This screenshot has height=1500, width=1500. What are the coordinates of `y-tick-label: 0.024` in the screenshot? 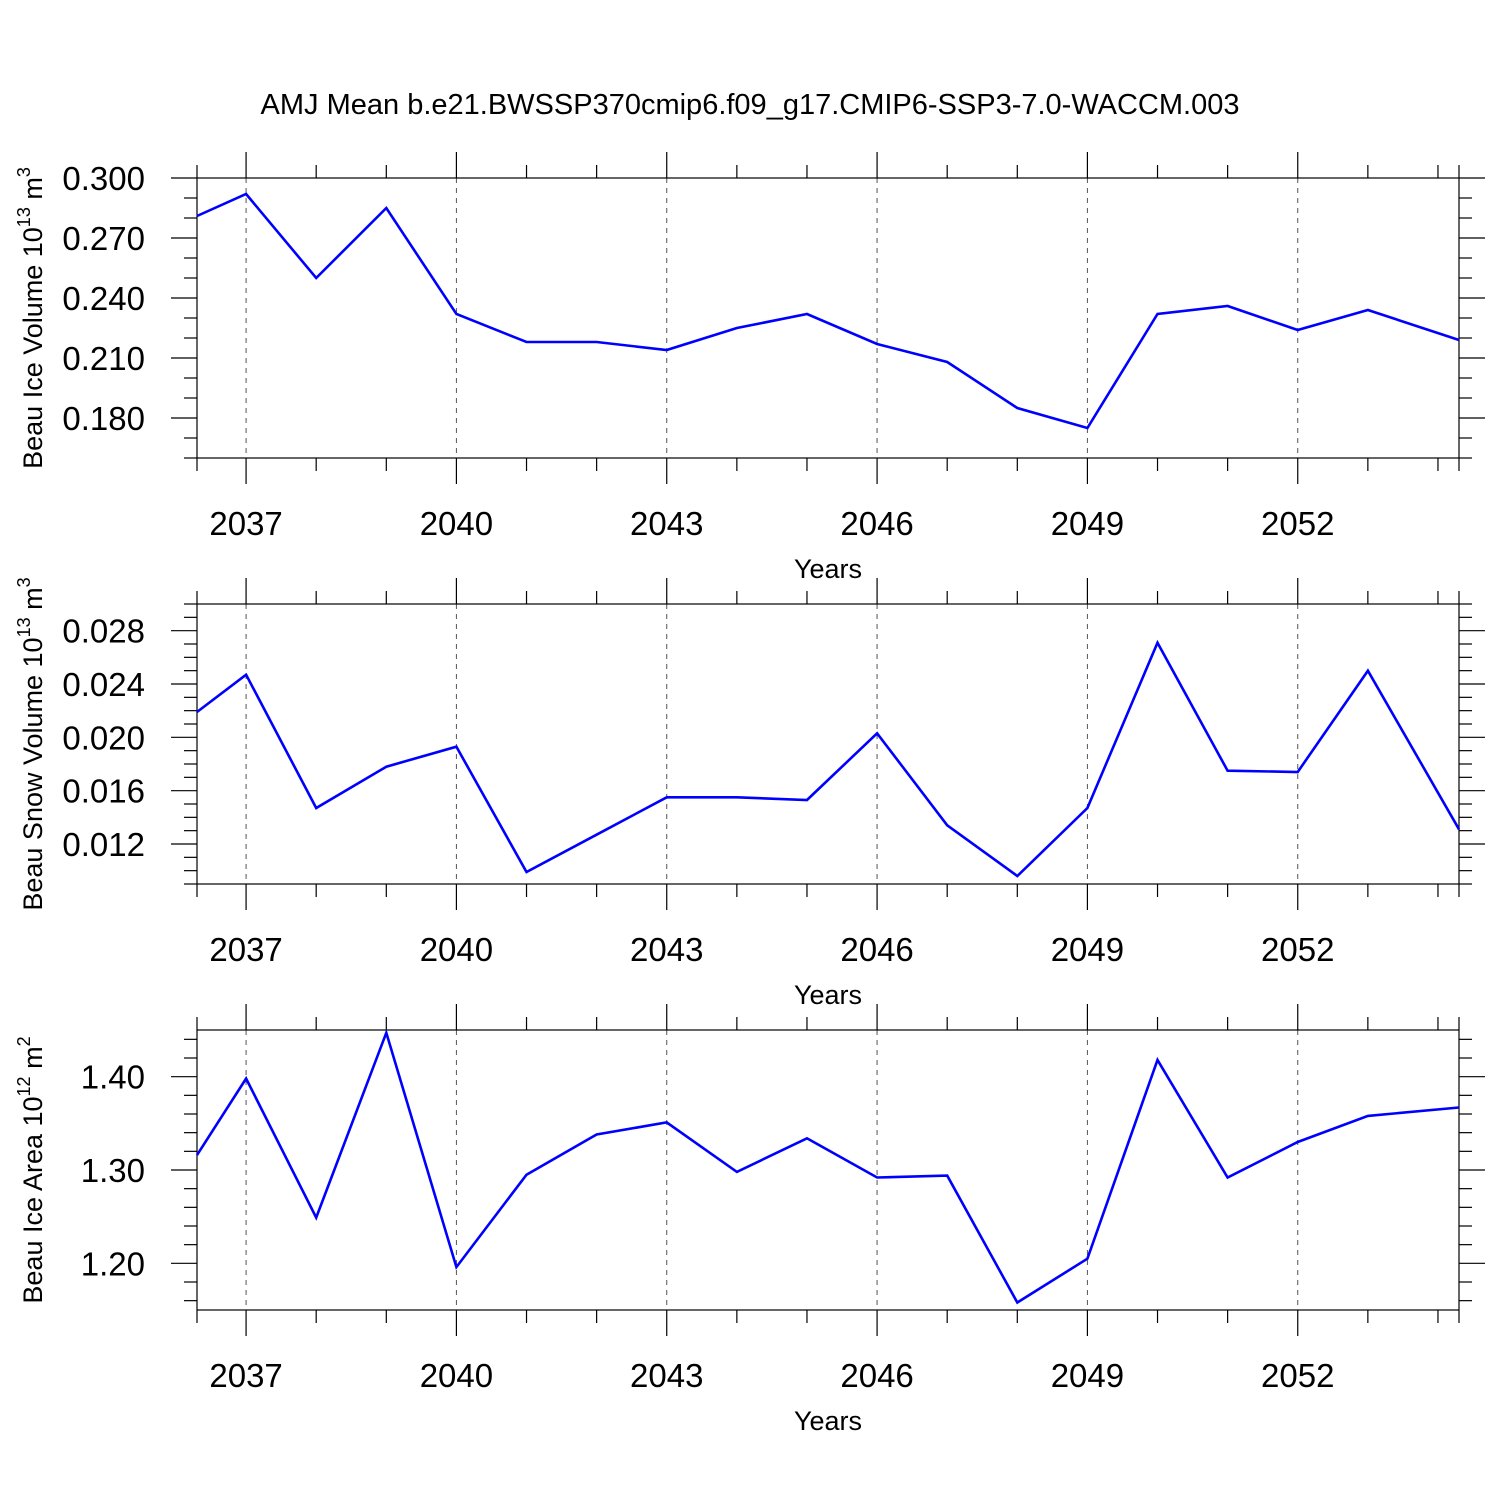 It's located at (103, 684).